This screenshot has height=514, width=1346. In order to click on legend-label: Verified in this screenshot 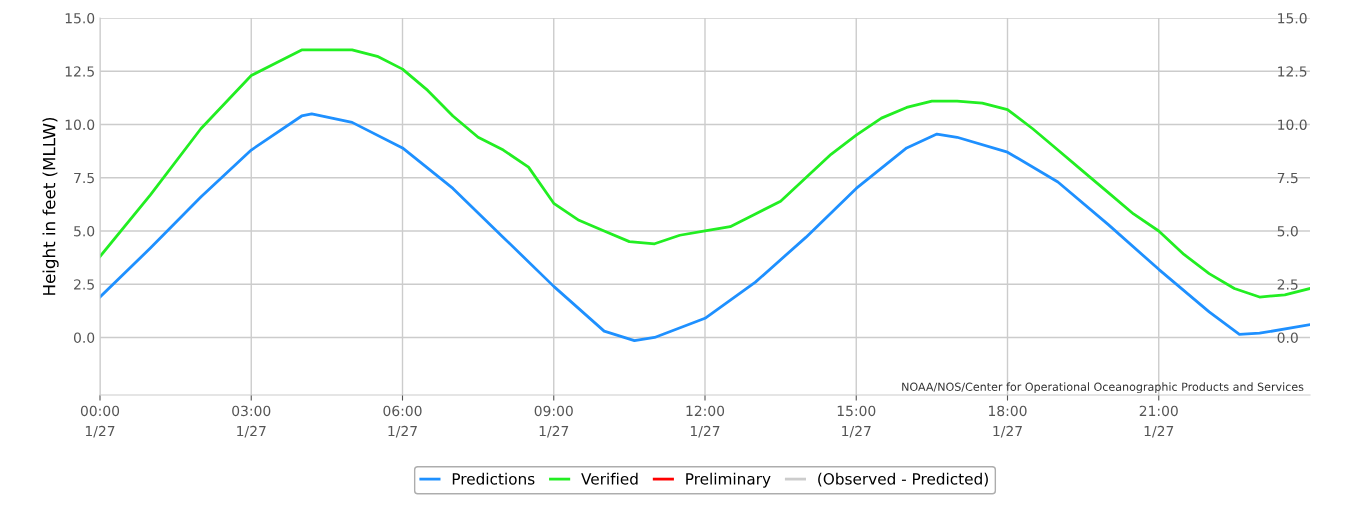, I will do `click(609, 478)`.